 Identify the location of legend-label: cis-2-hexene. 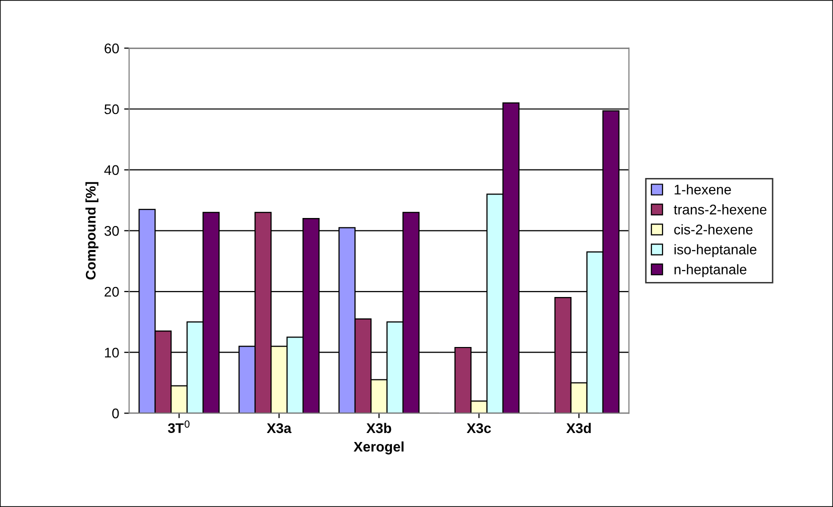
(713, 229).